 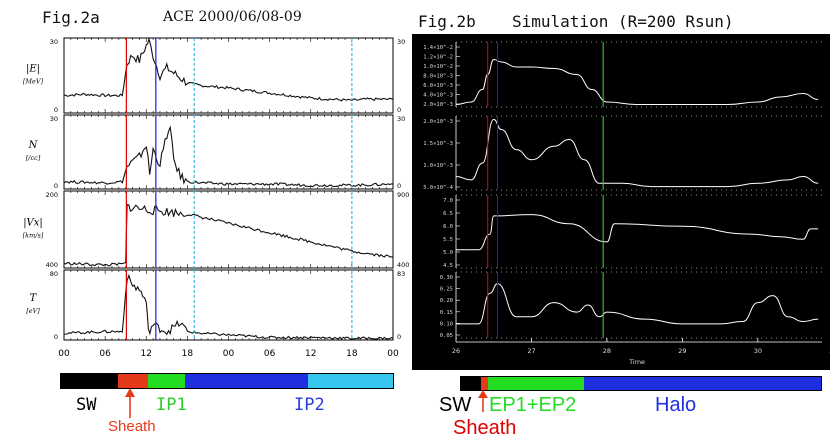 I want to click on y-tick-label: 6.0, so click(x=448, y=227).